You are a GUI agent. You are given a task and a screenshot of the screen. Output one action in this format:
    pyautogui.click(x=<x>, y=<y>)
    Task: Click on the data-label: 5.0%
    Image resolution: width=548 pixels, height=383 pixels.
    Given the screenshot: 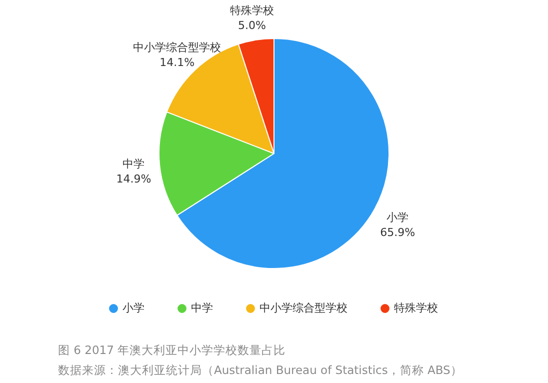 What is the action you would take?
    pyautogui.click(x=252, y=25)
    